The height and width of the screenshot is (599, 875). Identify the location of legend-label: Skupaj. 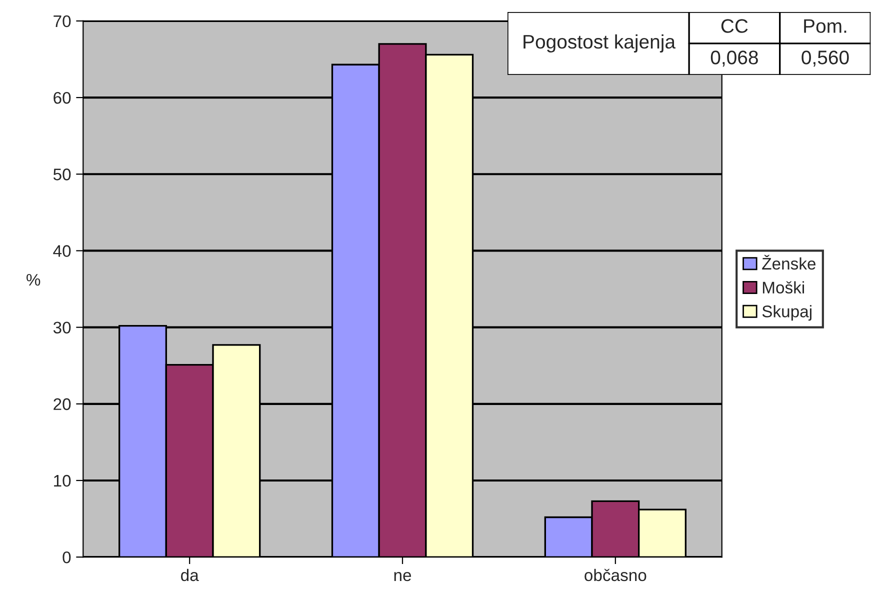
(787, 313).